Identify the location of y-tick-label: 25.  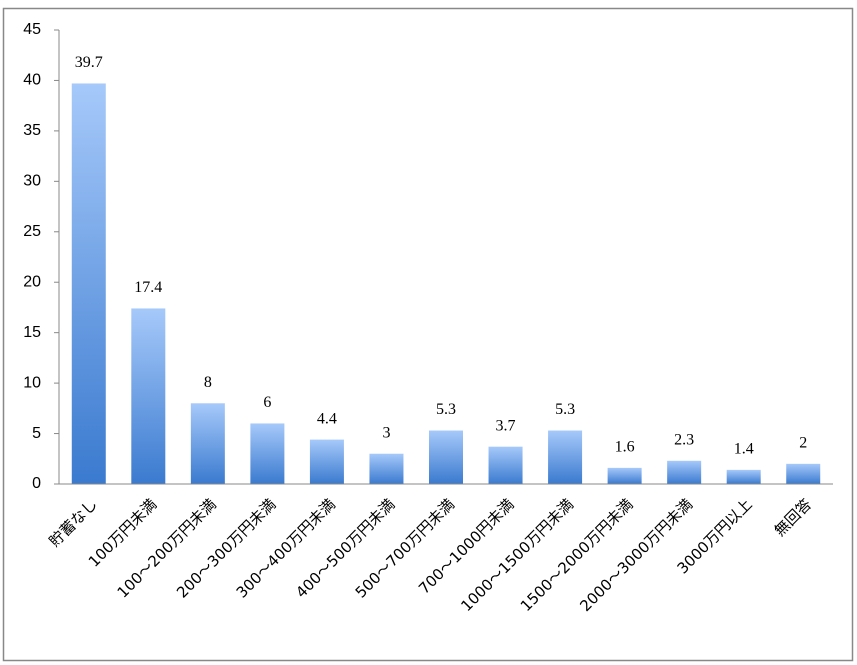
(32, 231).